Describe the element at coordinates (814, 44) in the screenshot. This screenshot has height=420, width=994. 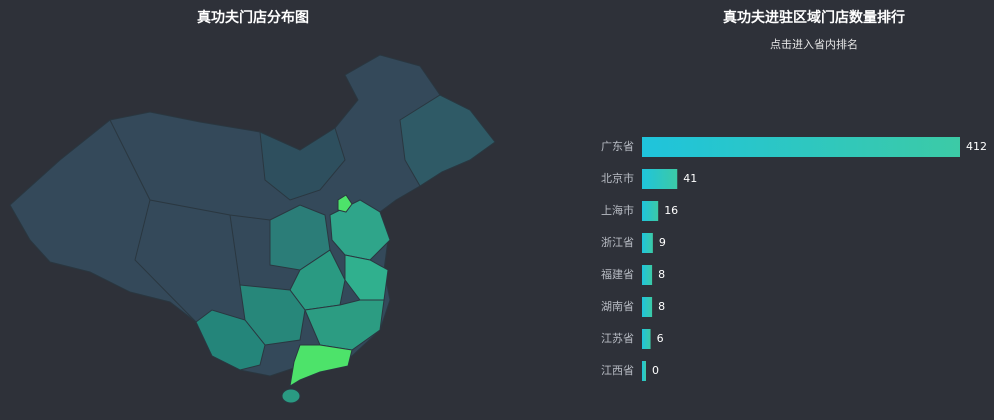
I see `bar-subtitle: 点击进入省内排名` at that location.